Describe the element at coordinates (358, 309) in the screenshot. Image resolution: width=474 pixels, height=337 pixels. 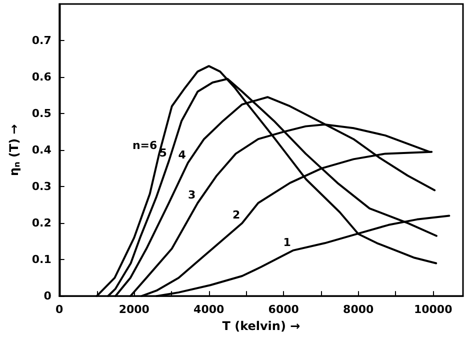
I see `x-tick-label: 8000` at that location.